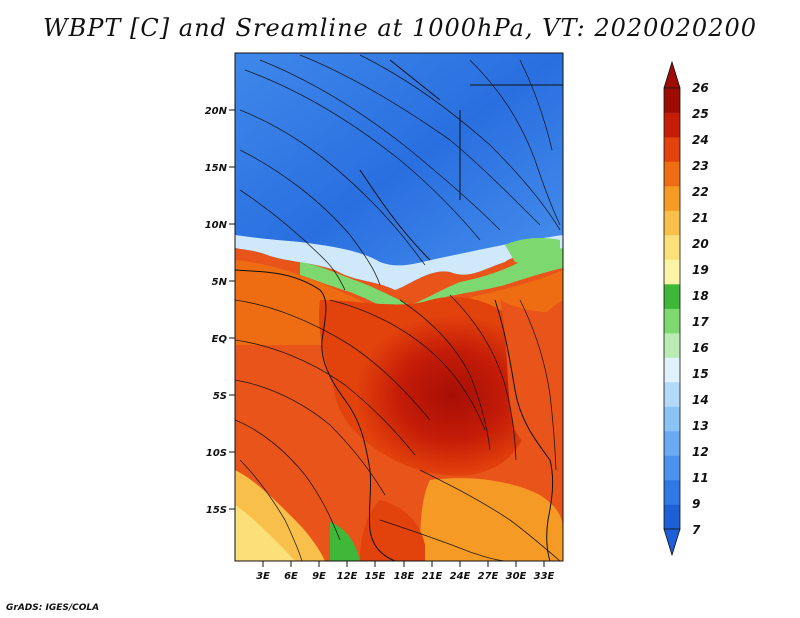 The height and width of the screenshot is (618, 800). Describe the element at coordinates (216, 510) in the screenshot. I see `lat-label-15s: 15S` at that location.